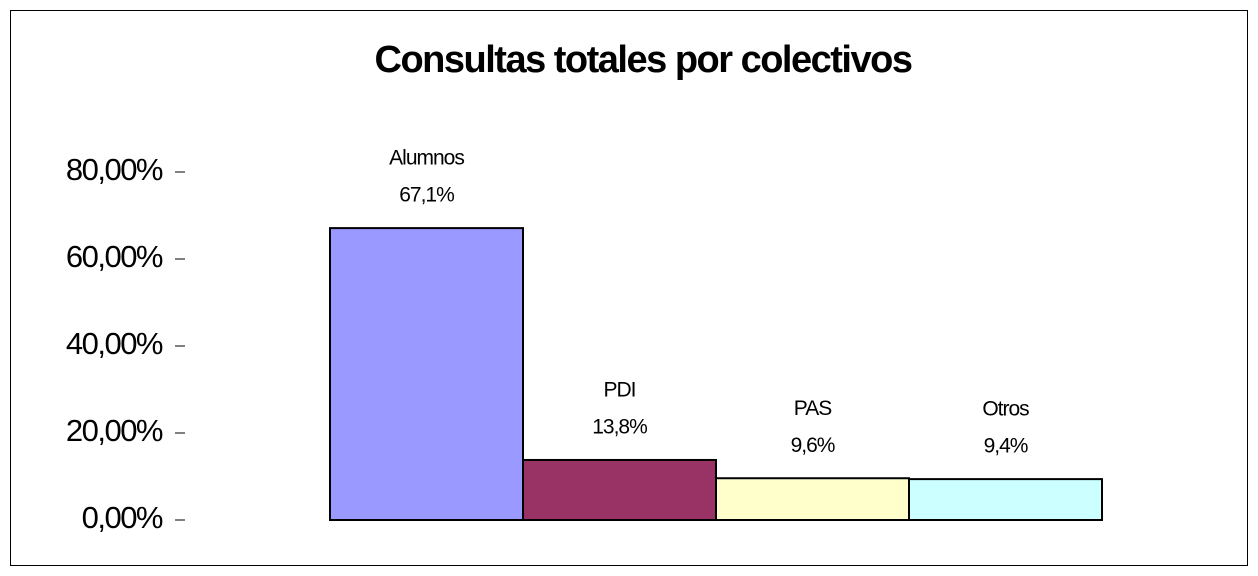  Describe the element at coordinates (813, 408) in the screenshot. I see `category-label: PAS` at that location.